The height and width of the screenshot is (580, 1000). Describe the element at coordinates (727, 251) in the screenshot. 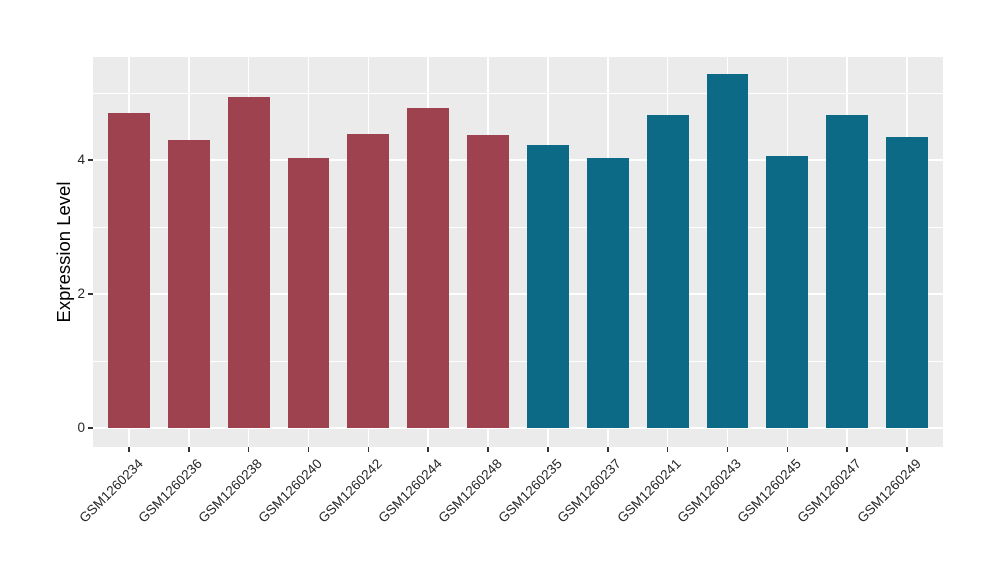

I see `bar-GSM1260243` at that location.